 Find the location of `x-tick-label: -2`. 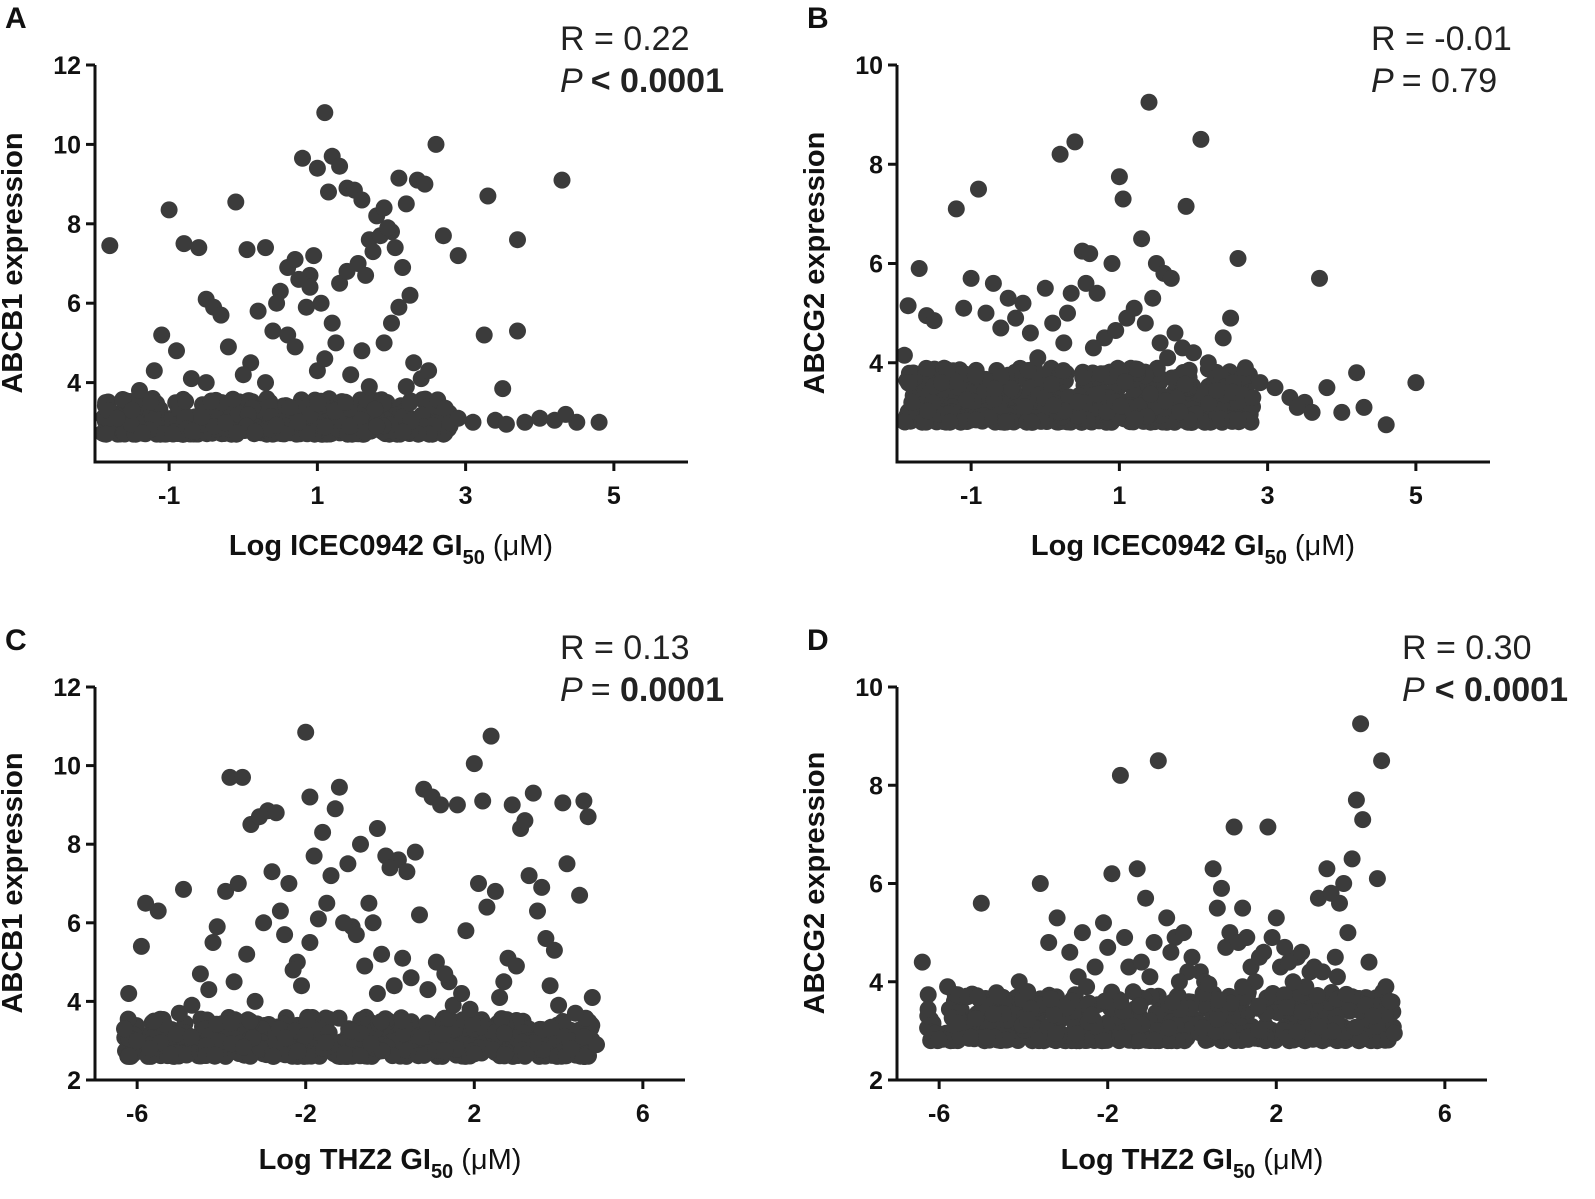

x-tick-label: -2 is located at coordinates (306, 1114).